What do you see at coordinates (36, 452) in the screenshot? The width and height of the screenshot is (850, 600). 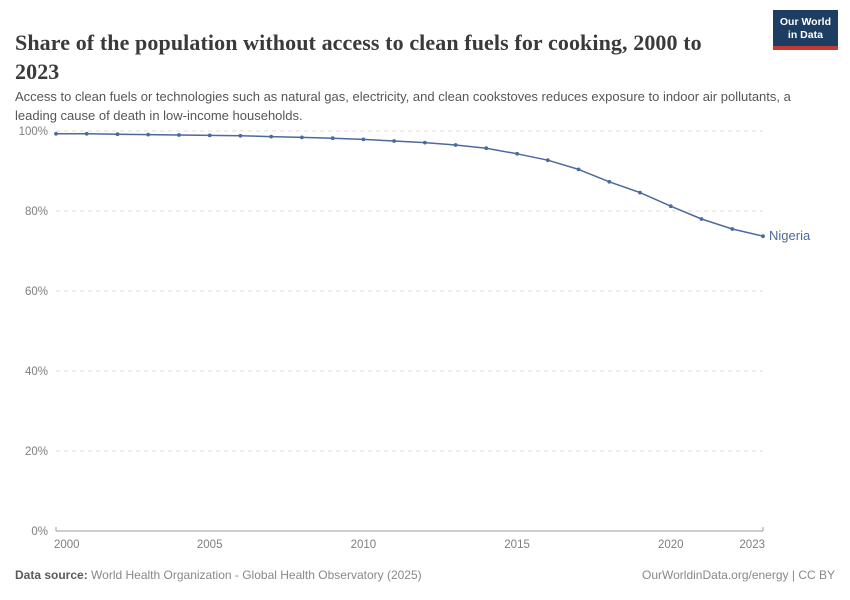 I see `y-tick-label: 20%` at bounding box center [36, 452].